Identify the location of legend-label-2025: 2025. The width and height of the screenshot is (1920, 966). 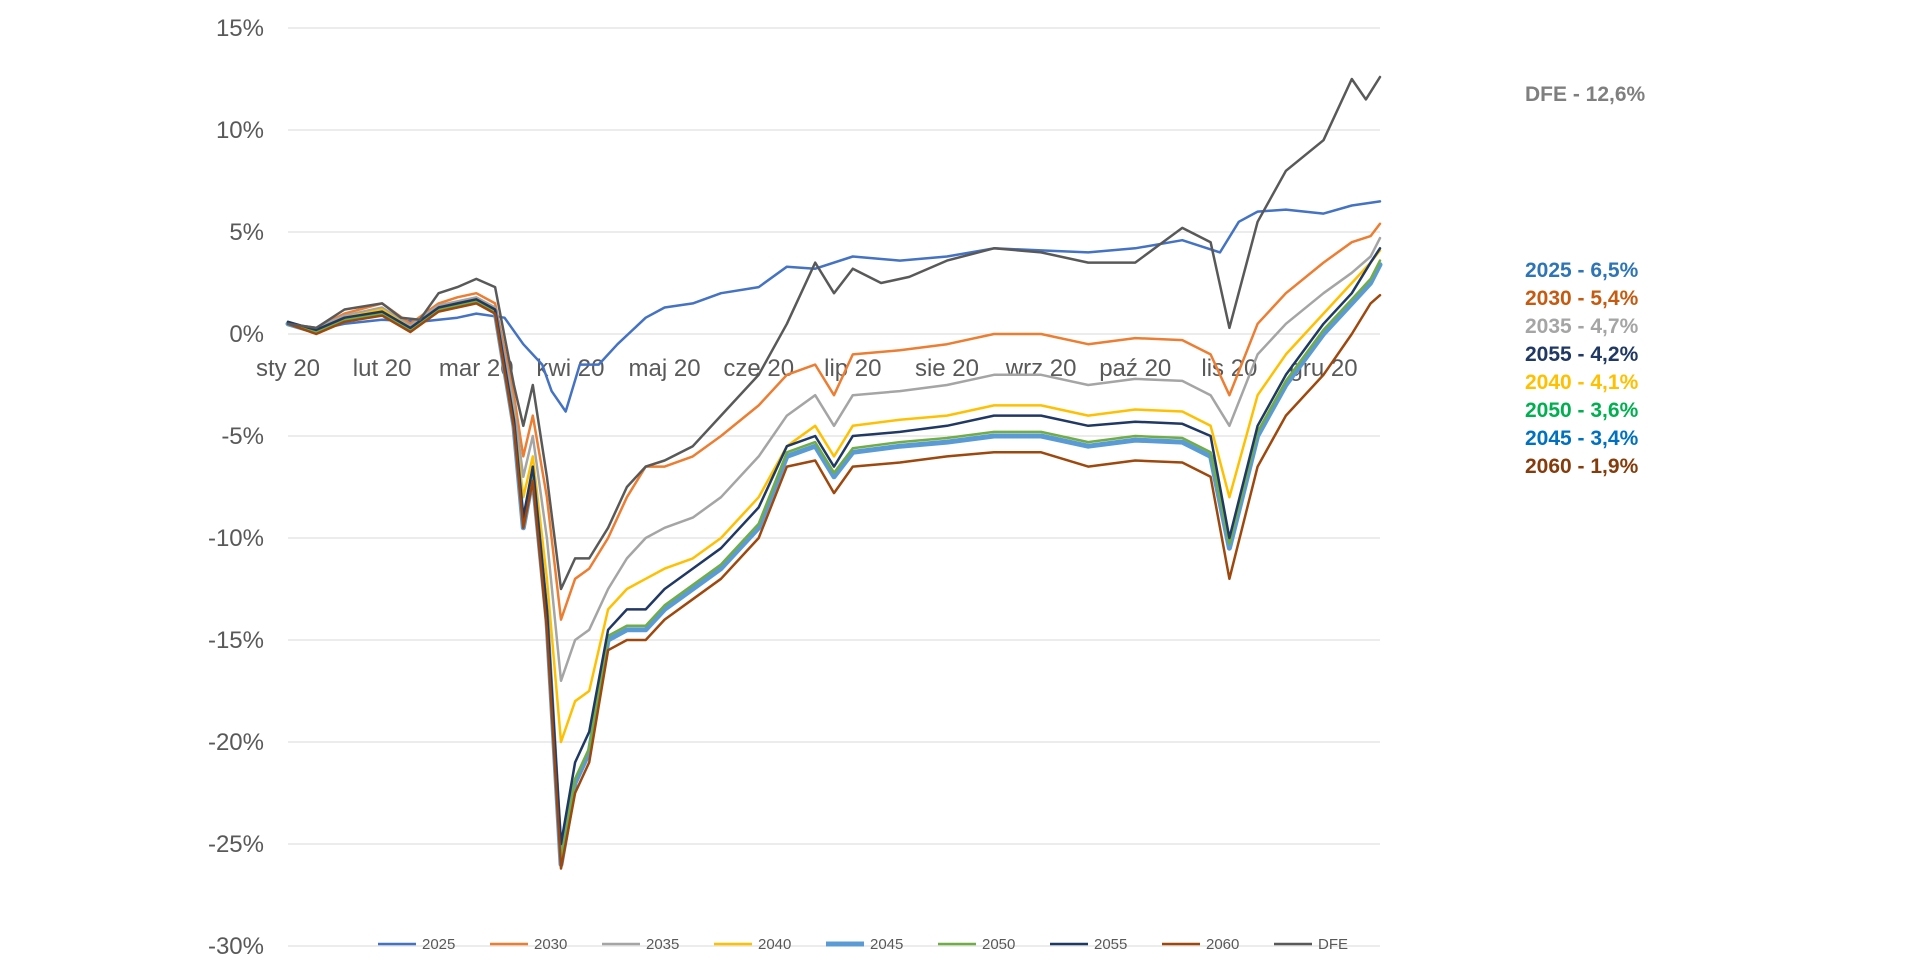
(438, 944).